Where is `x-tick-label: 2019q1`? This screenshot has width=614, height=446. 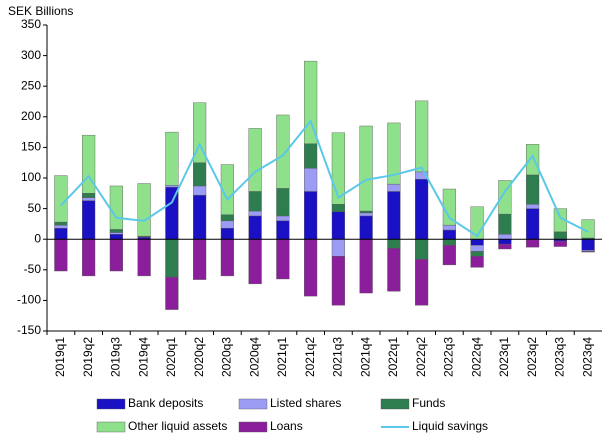
x-tick-label: 2019q1 is located at coordinates (60, 357).